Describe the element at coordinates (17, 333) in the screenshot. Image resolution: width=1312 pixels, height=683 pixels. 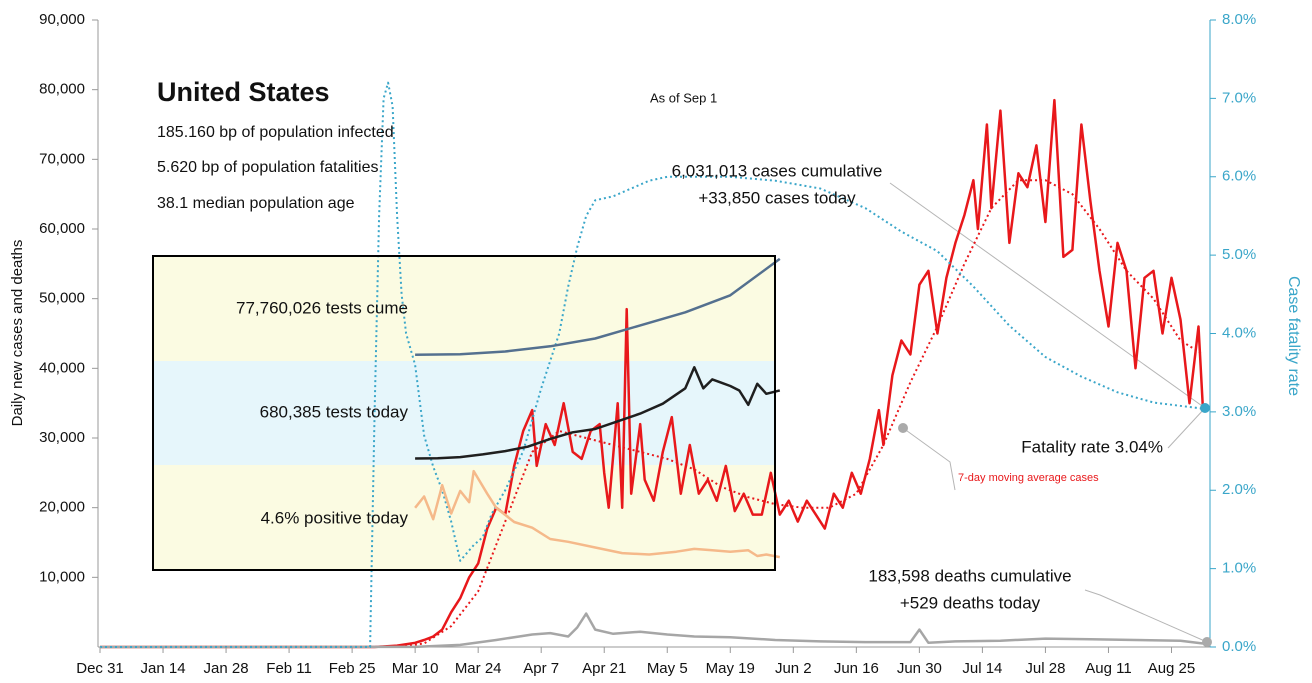
I see `y-axis-label: Daily new cases and deaths` at that location.